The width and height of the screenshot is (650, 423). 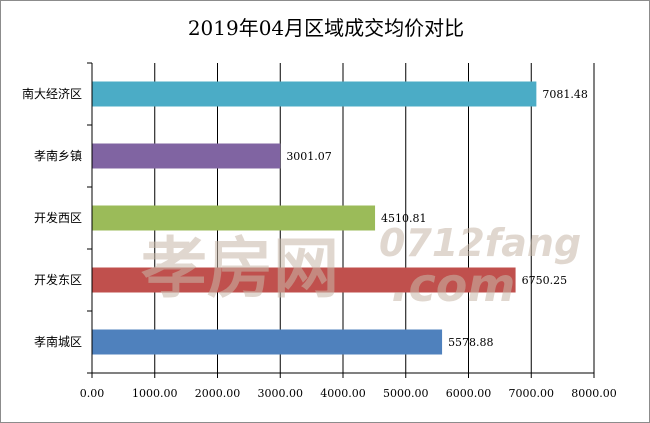 What do you see at coordinates (453, 285) in the screenshot?
I see `watermark-en-bottom: .com` at bounding box center [453, 285].